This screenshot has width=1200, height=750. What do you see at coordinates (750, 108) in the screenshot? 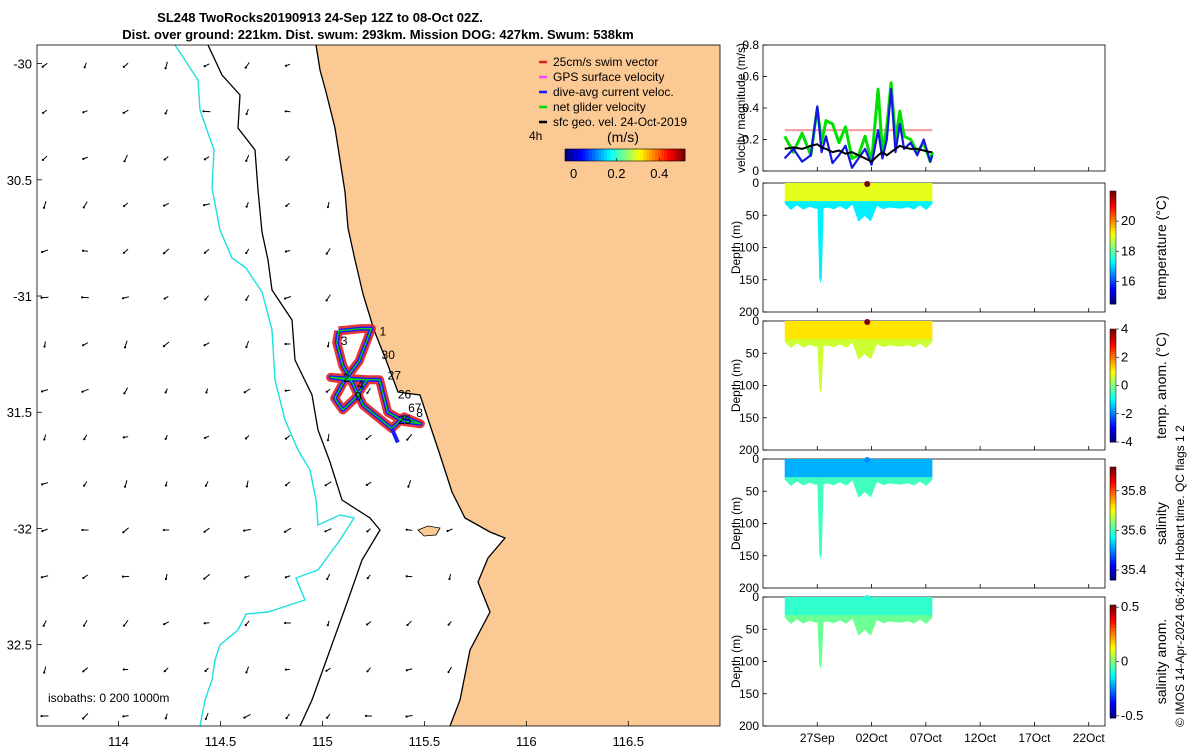
I see `velocity-y-tick-label: 0.4` at bounding box center [750, 108].